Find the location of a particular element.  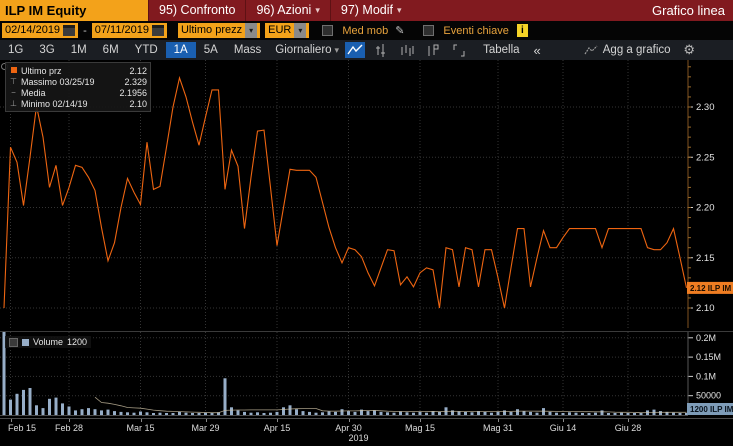

period-value: Giornaliero is located at coordinates (303, 50).